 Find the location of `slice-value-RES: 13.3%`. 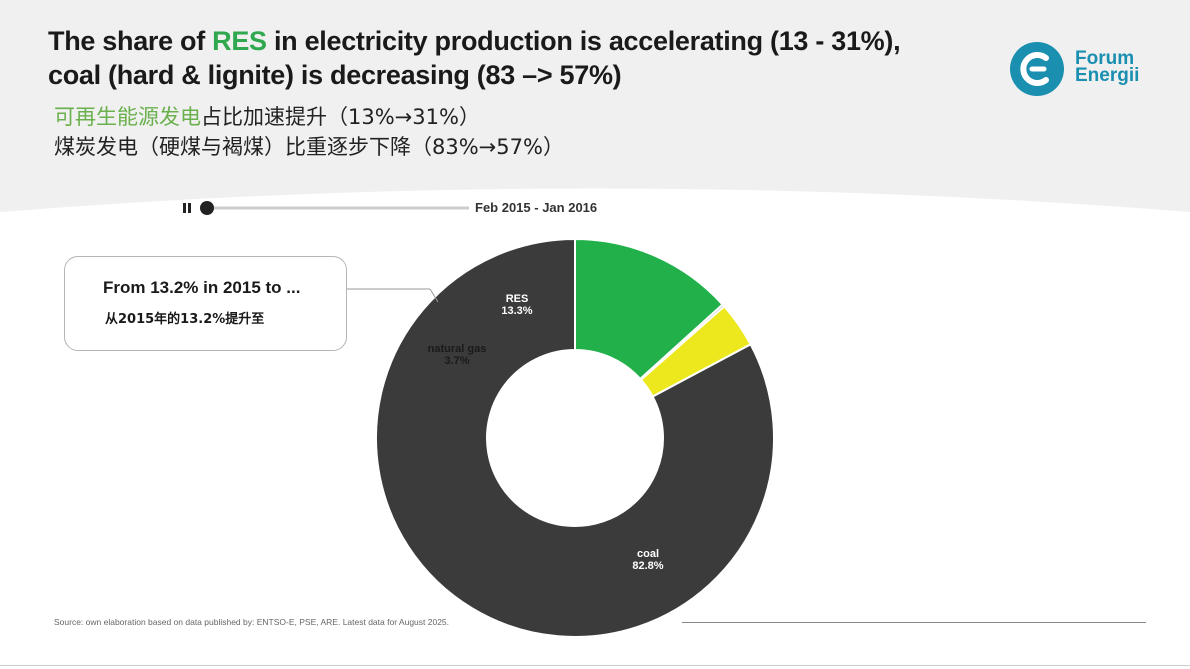

slice-value-RES: 13.3% is located at coordinates (516, 311).